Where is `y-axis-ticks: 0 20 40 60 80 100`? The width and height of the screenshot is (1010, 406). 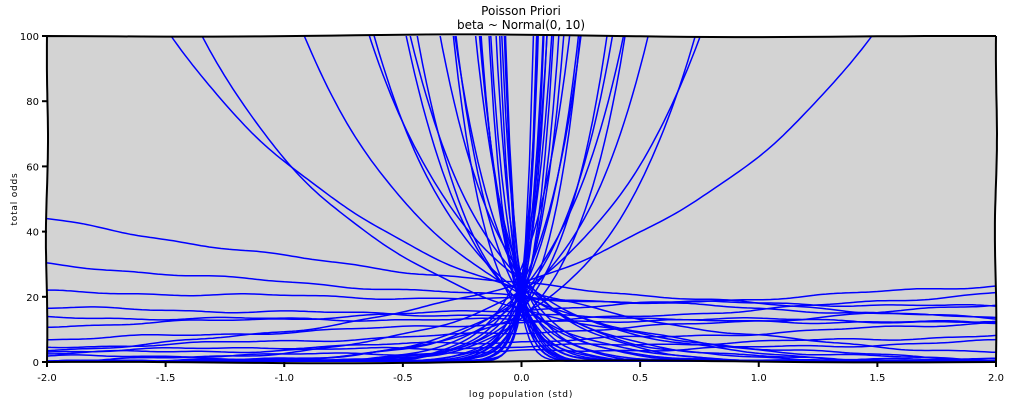 y-axis-ticks: 0 20 40 60 80 100 is located at coordinates (33, 200).